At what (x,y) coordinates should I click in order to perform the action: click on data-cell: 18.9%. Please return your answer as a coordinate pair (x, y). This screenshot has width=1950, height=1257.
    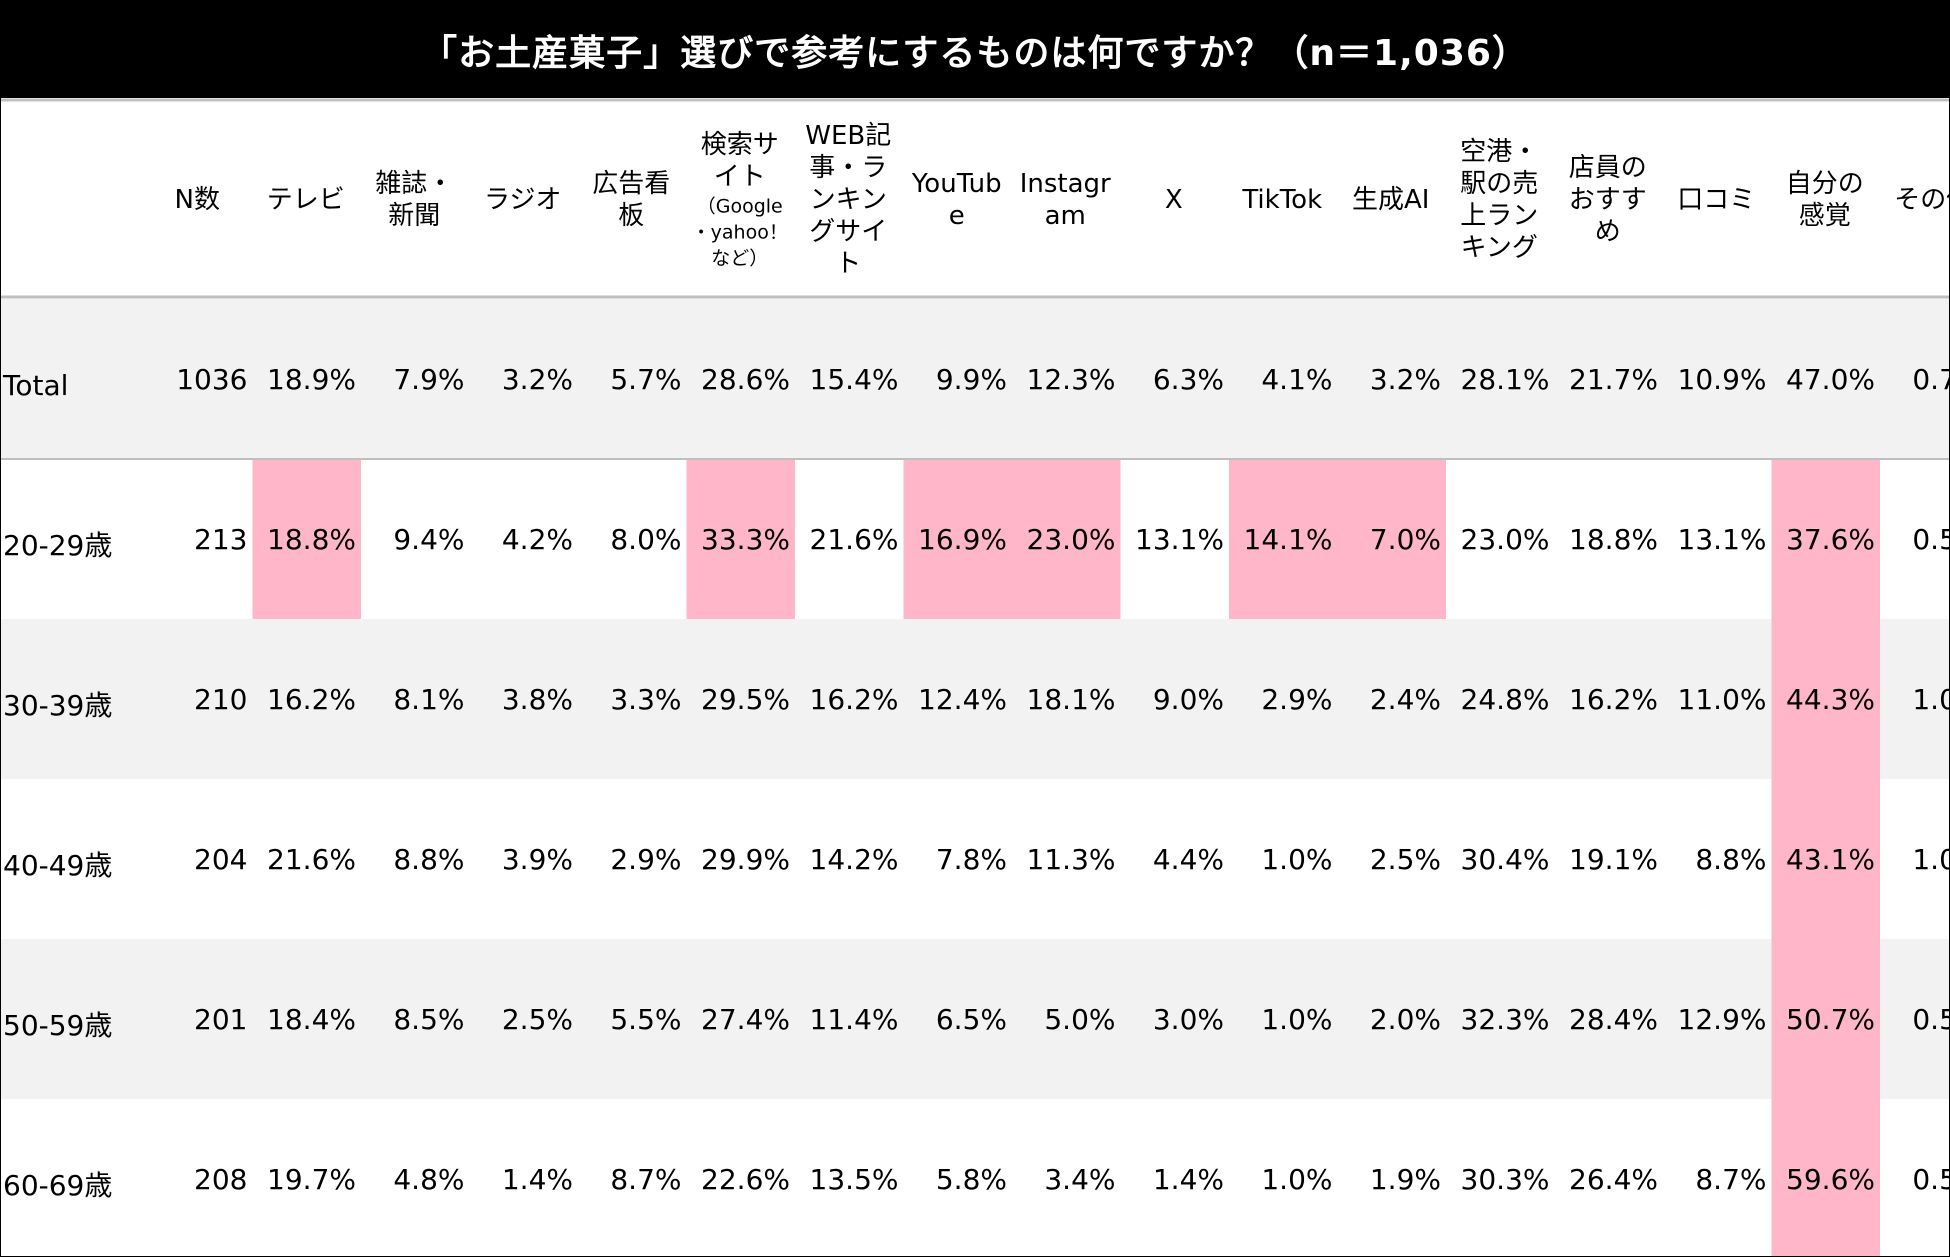
    Looking at the image, I should click on (311, 379).